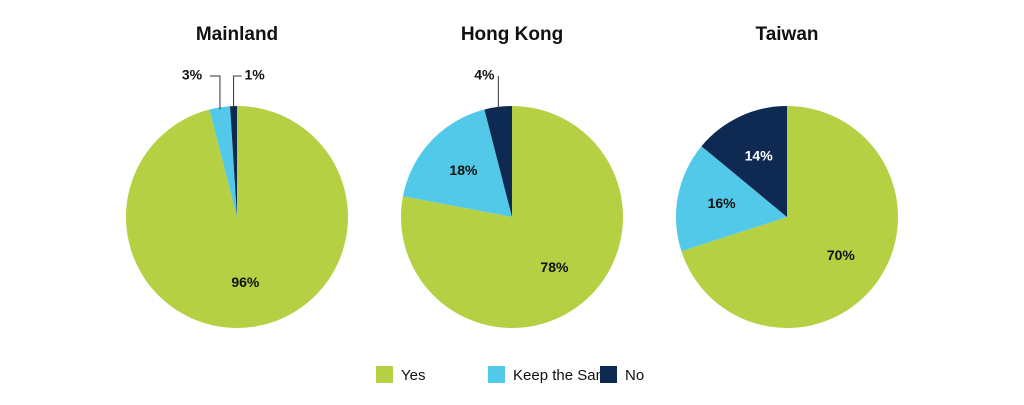 This screenshot has width=1024, height=405. What do you see at coordinates (841, 255) in the screenshot?
I see `data-label: 70%` at bounding box center [841, 255].